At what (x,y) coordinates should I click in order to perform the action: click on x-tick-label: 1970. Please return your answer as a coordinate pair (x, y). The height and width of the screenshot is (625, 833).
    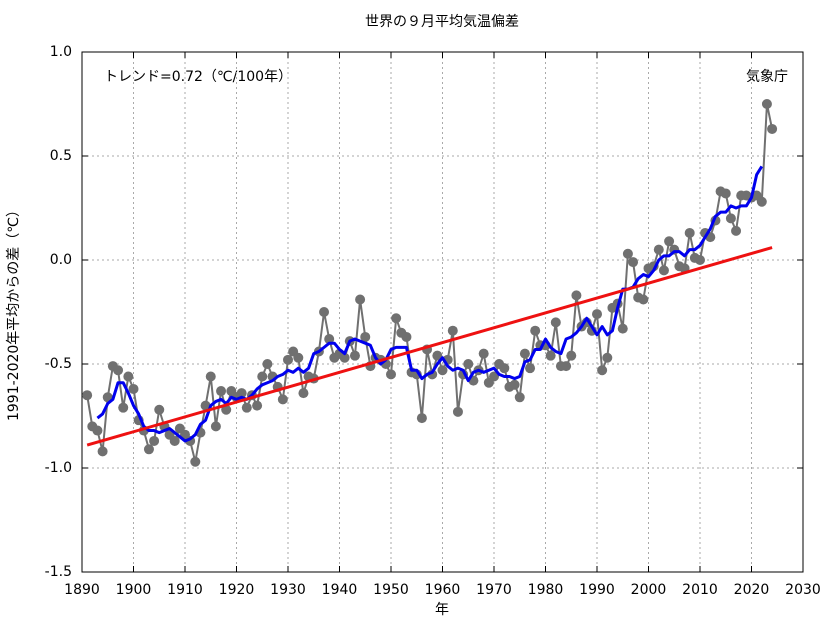
    Looking at the image, I should click on (494, 590).